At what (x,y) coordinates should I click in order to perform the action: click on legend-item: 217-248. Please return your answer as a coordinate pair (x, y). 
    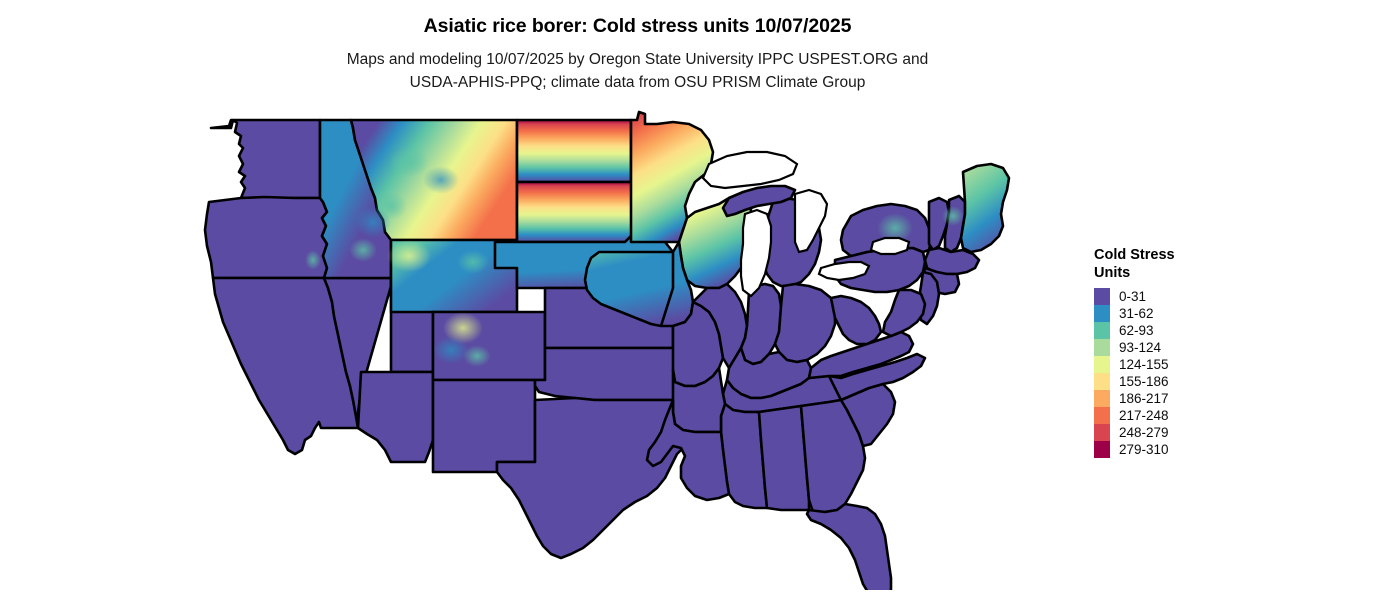
    Looking at the image, I should click on (1189, 416).